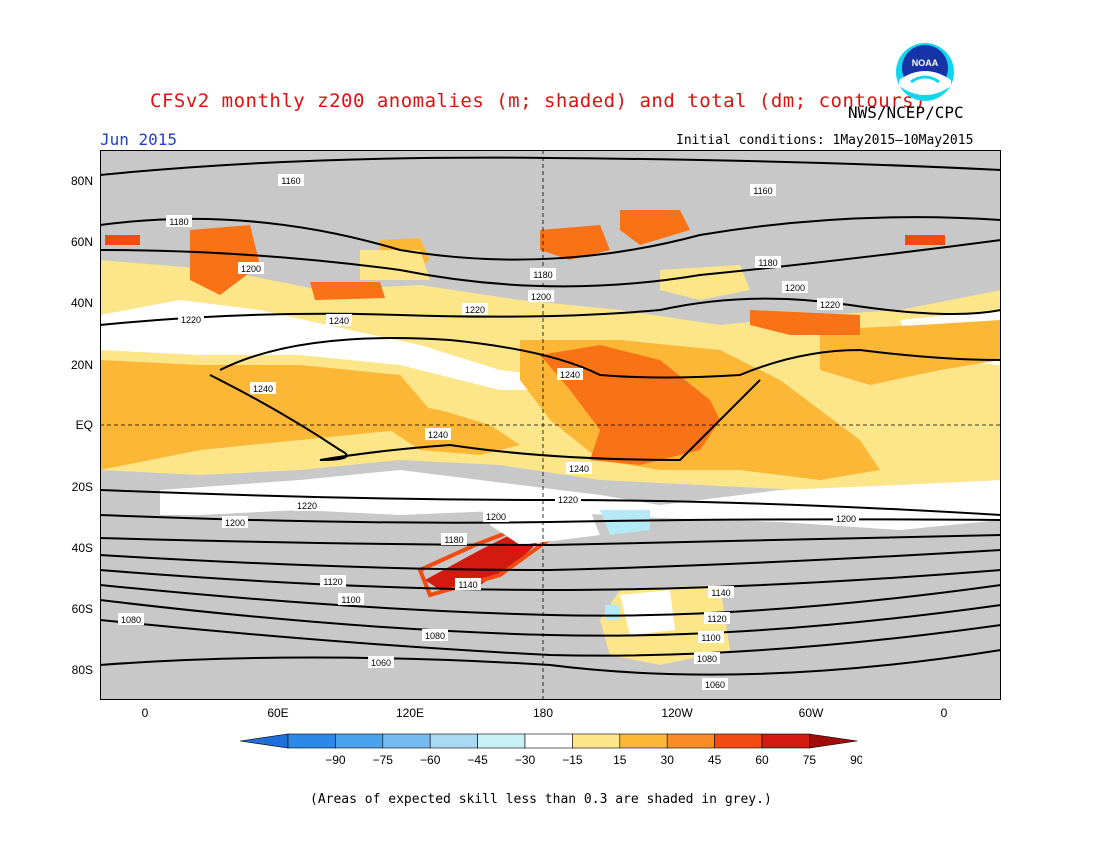  What do you see at coordinates (677, 713) in the screenshot?
I see `lon-label: 120W` at bounding box center [677, 713].